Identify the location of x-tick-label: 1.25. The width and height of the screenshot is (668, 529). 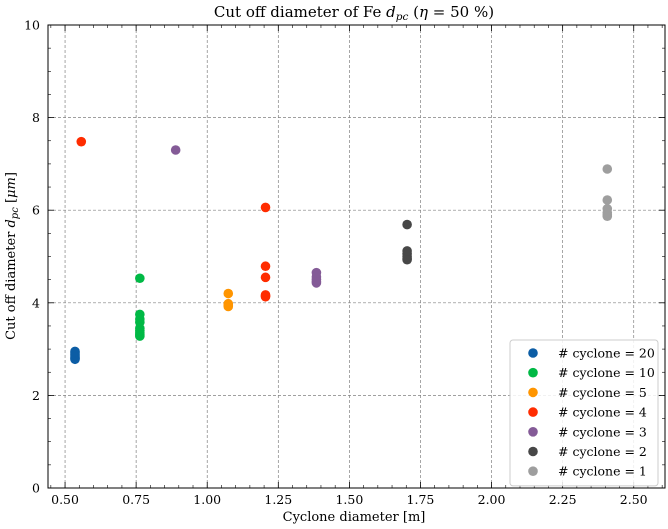
(278, 499).